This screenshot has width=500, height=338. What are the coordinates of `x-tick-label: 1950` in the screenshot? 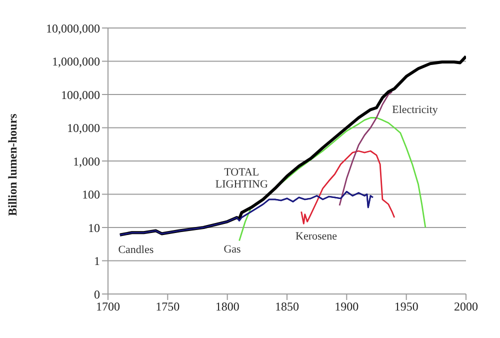 It's located at (406, 307).